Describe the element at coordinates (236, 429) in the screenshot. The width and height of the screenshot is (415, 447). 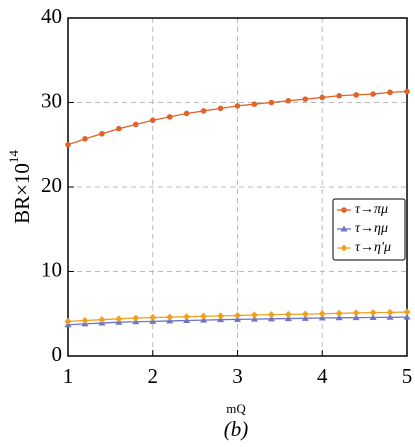
I see `caption: (b)` at that location.